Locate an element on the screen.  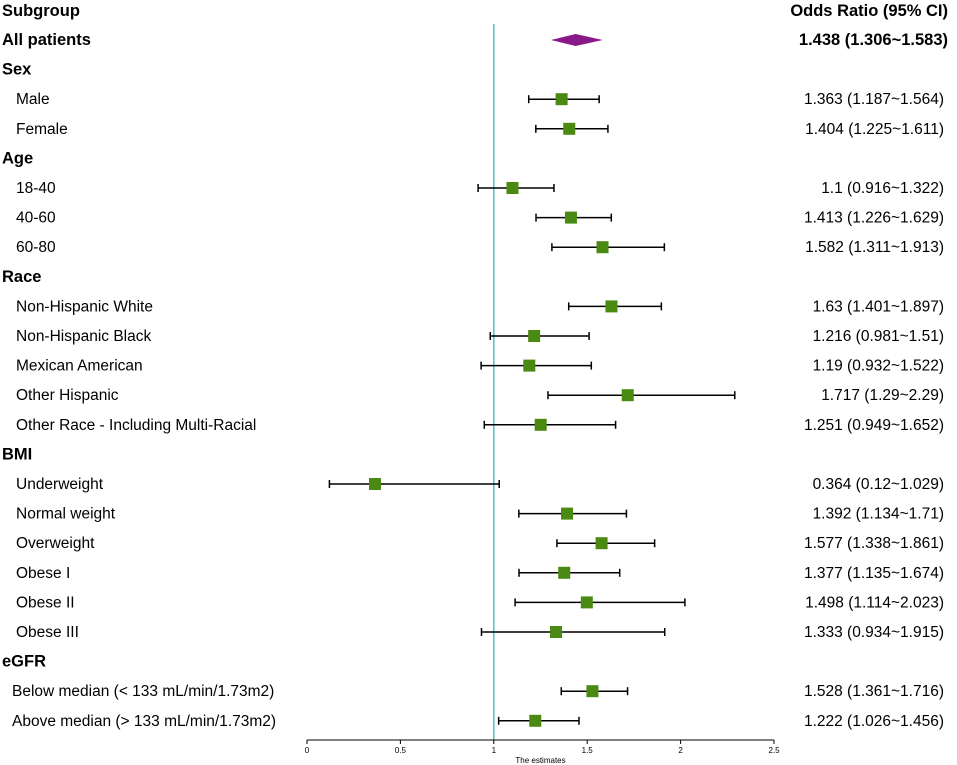
row-estimate-text: 1.377 (1.135~1.674) is located at coordinates (874, 573).